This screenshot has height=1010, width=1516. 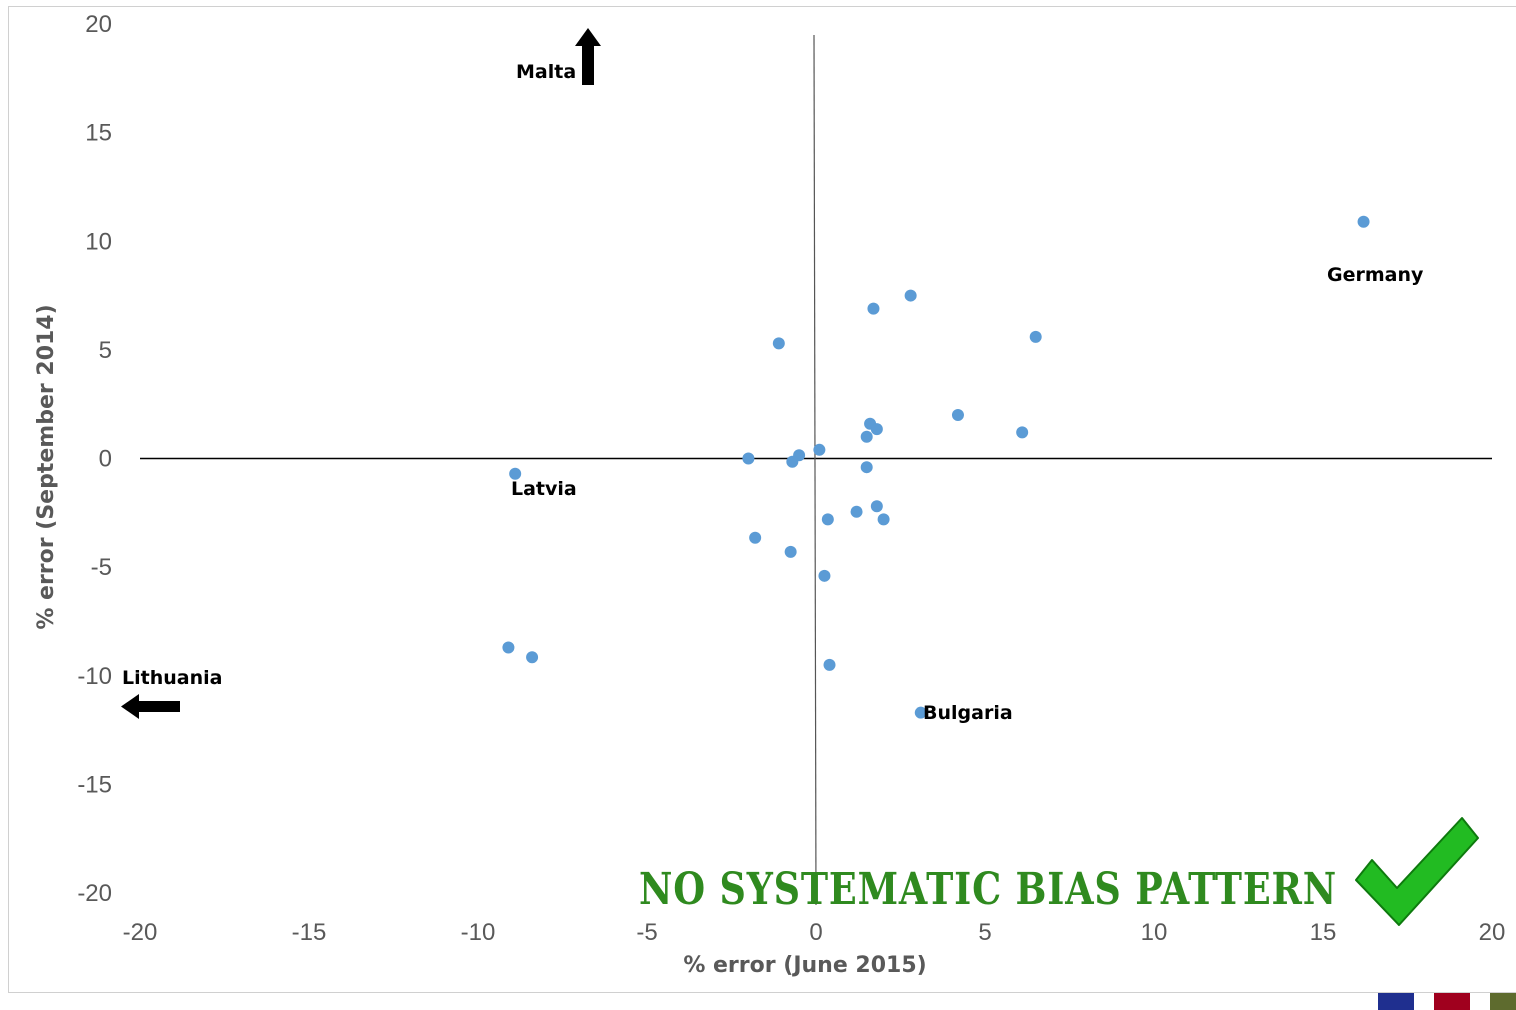 What do you see at coordinates (309, 932) in the screenshot?
I see `x-tick-label: -15` at bounding box center [309, 932].